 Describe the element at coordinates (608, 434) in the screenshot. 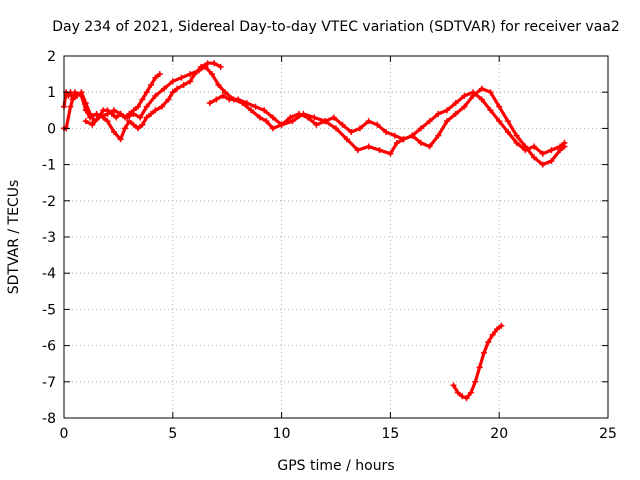

I see `x-tick-label: 25` at that location.